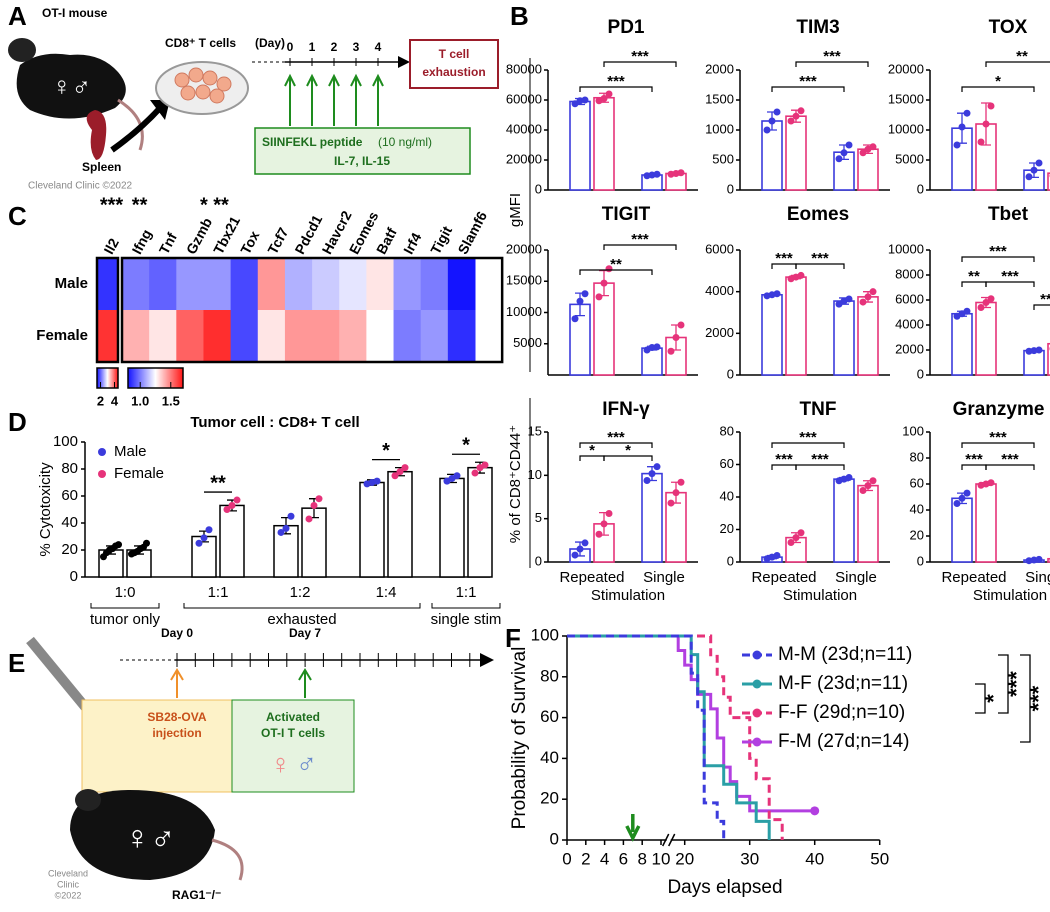 The height and width of the screenshot is (912, 1050). I want to click on day-ticks, so click(323, 660).